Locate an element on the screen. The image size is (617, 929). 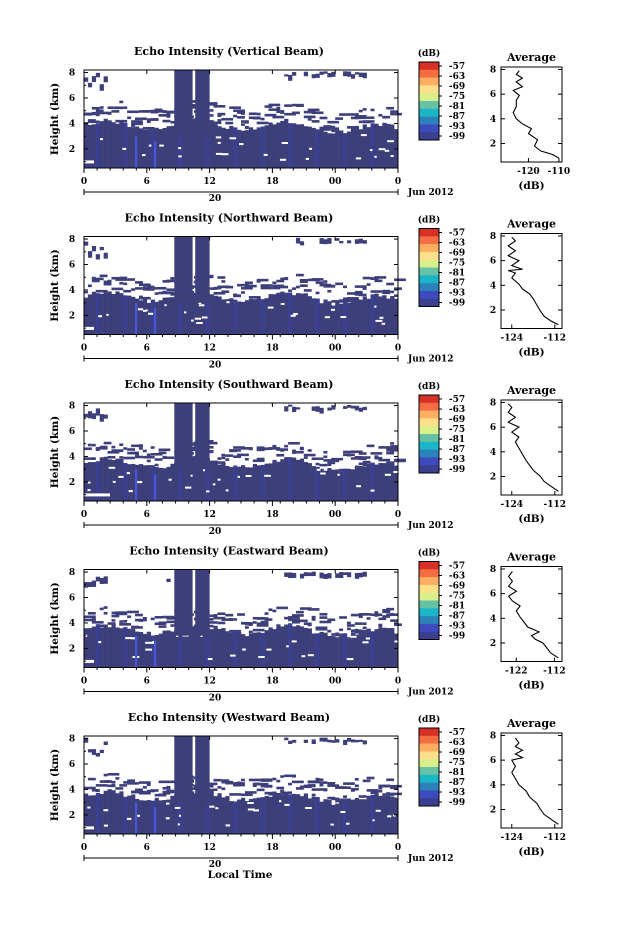
colorbar-tick-label: -81 is located at coordinates (457, 440).